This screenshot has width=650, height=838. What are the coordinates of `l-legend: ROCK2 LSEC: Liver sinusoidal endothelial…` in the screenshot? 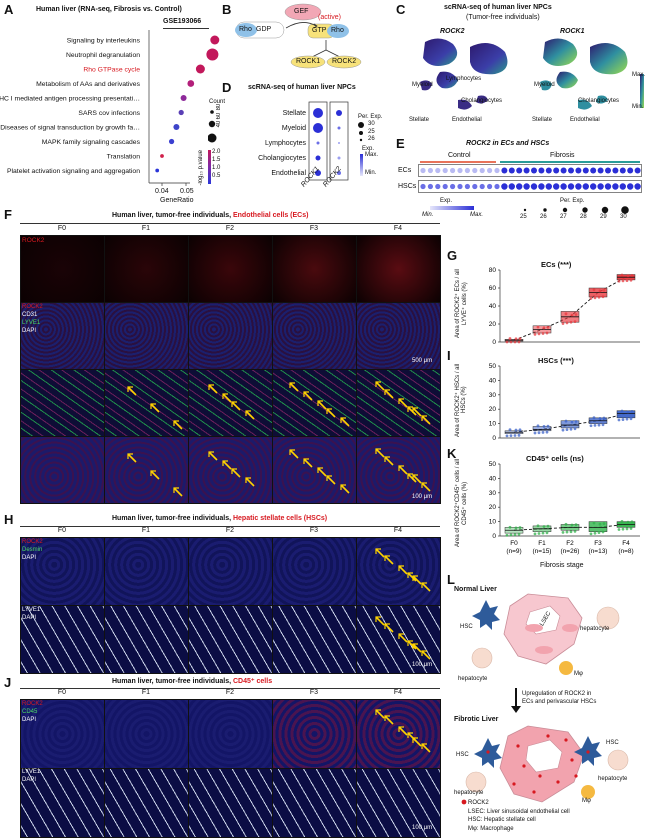 It's located at (519, 816).